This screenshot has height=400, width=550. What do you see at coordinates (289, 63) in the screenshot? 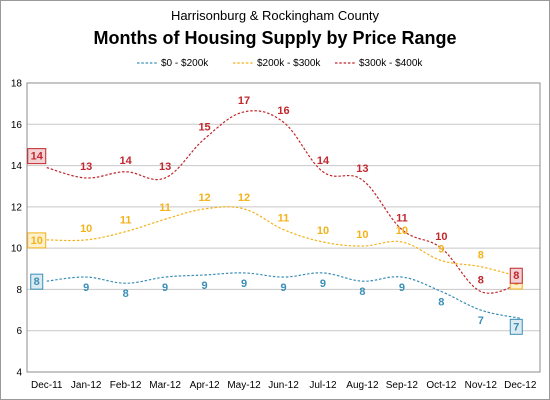
I see `legend-label: $200k - $300k` at bounding box center [289, 63].